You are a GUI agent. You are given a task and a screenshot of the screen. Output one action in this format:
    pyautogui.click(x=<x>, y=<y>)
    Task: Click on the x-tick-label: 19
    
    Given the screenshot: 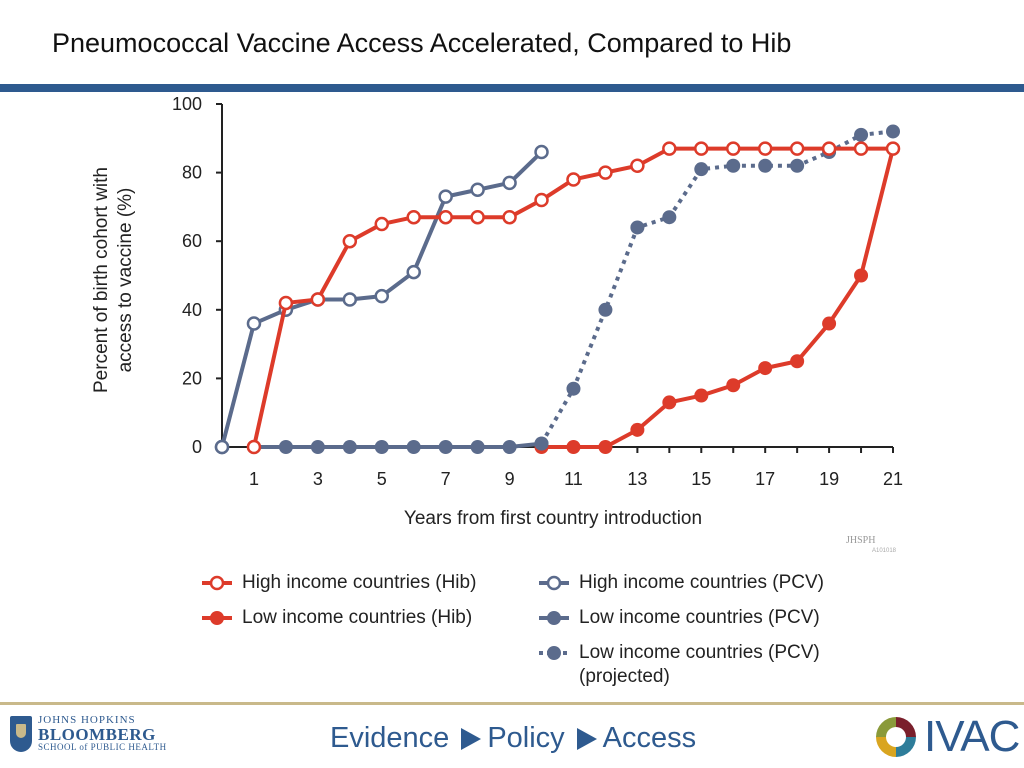 What is the action you would take?
    pyautogui.click(x=829, y=479)
    